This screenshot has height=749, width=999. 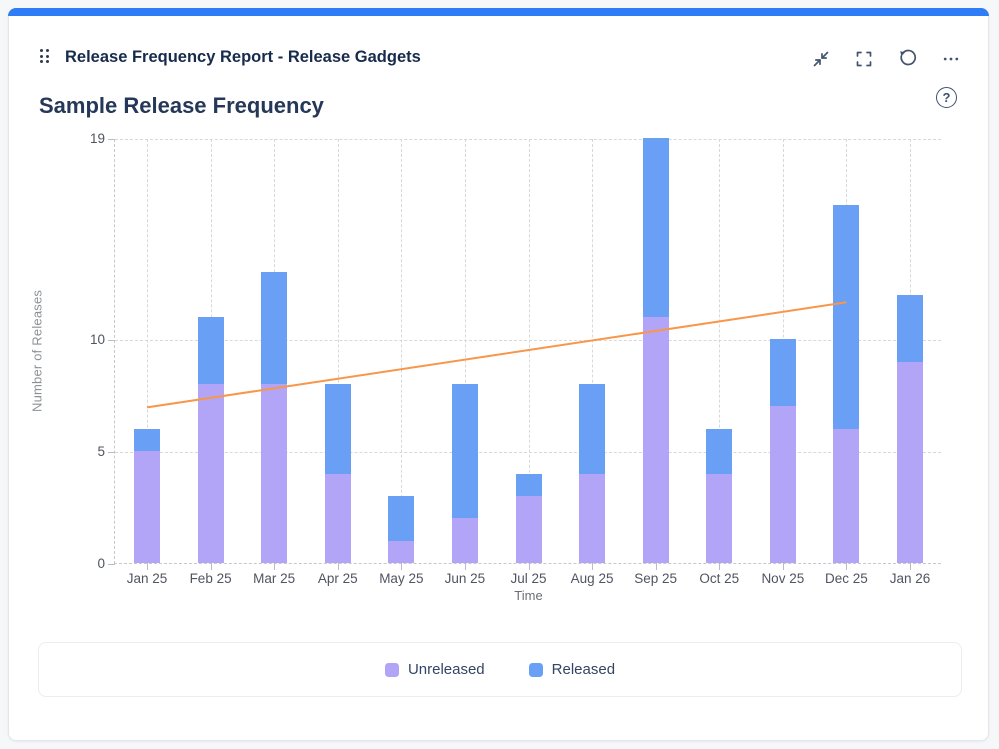 I want to click on y-tick-label: 19, so click(x=97, y=138).